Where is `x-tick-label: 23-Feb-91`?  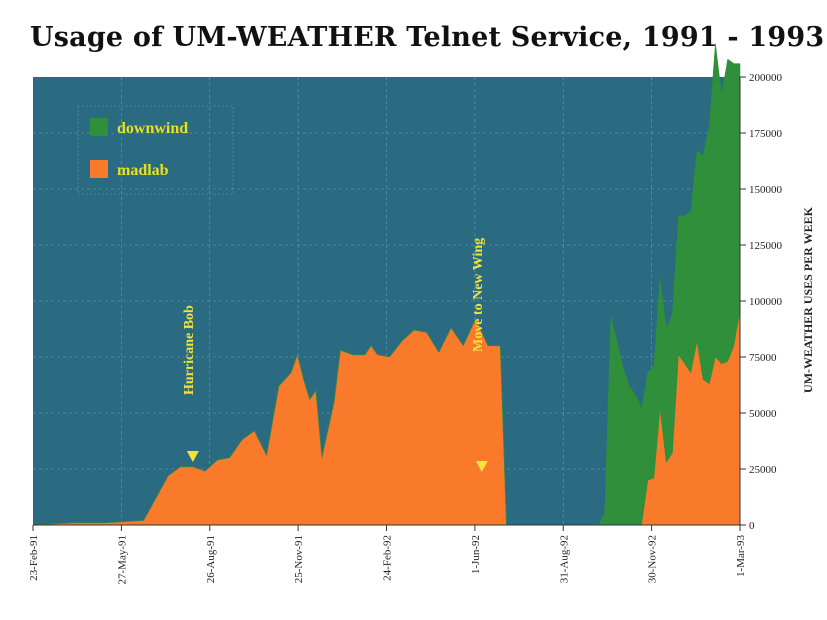 x-tick-label: 23-Feb-91 is located at coordinates (34, 558).